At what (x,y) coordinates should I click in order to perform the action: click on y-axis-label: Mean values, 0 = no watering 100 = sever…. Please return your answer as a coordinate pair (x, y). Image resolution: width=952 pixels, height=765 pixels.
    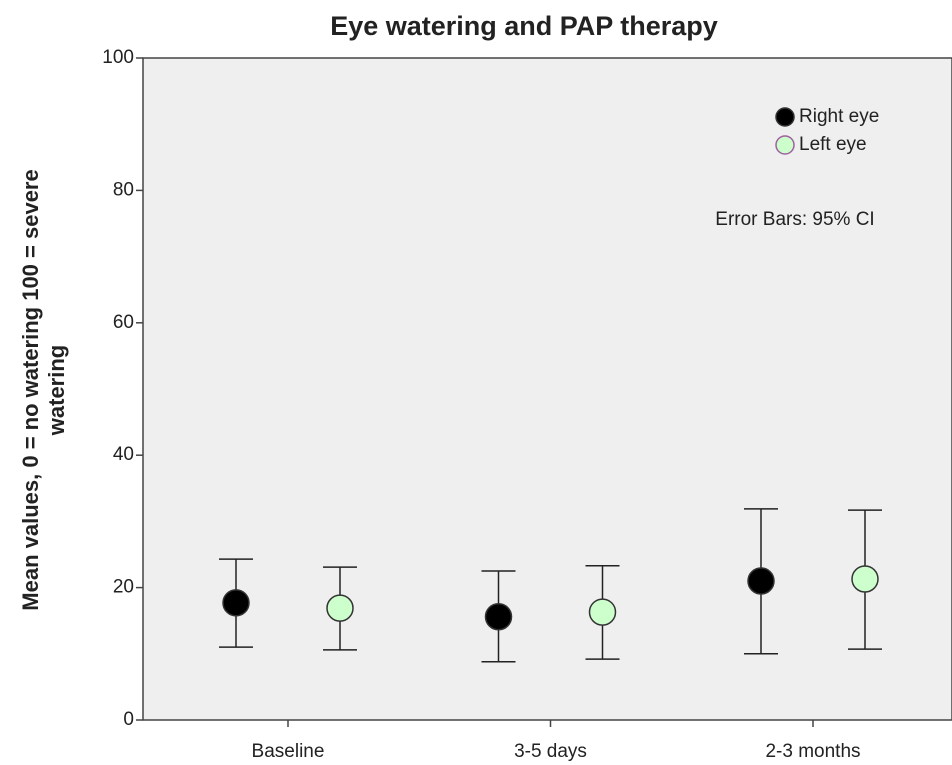
    Looking at the image, I should click on (30, 389).